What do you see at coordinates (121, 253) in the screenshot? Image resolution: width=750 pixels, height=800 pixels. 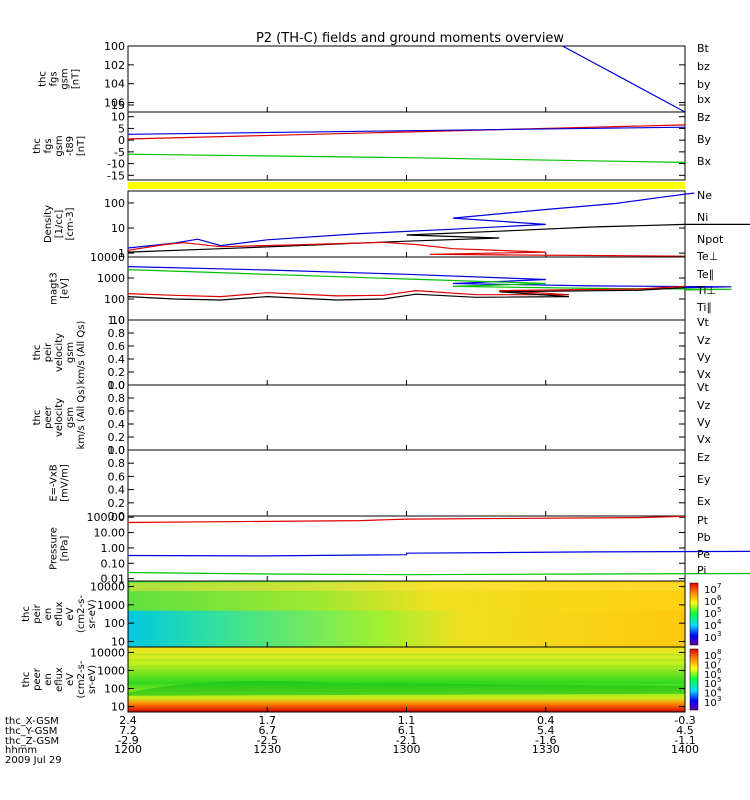 I see `y-tick-label: 1` at bounding box center [121, 253].